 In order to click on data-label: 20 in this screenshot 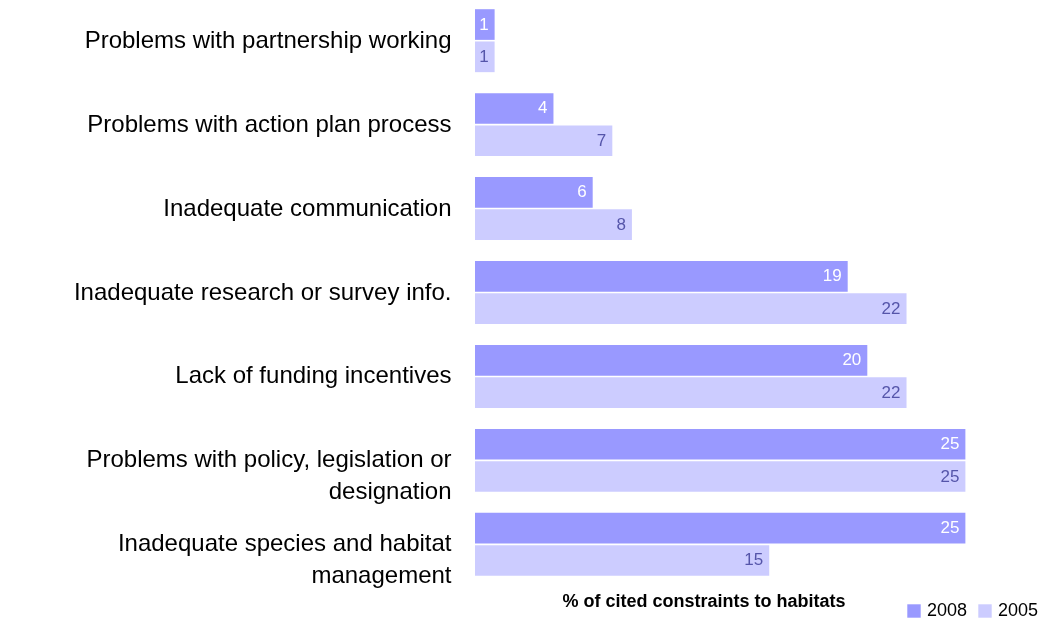, I will do `click(852, 360)`.